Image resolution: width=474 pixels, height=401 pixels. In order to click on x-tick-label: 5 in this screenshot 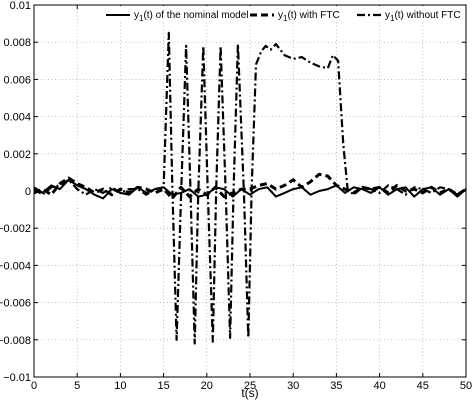, I will do `click(77, 386)`.